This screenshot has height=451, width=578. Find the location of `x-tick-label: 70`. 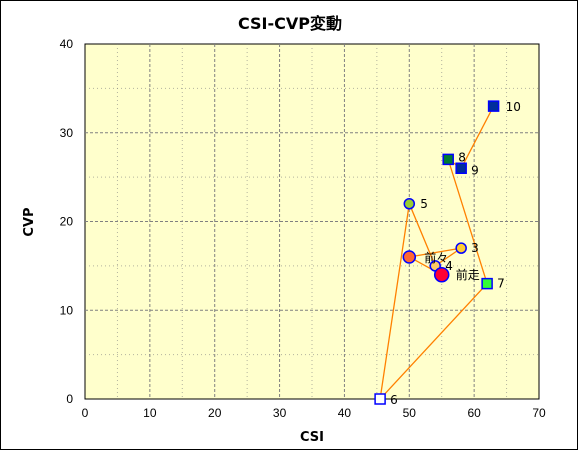

x-tick-label: 70 is located at coordinates (539, 413).